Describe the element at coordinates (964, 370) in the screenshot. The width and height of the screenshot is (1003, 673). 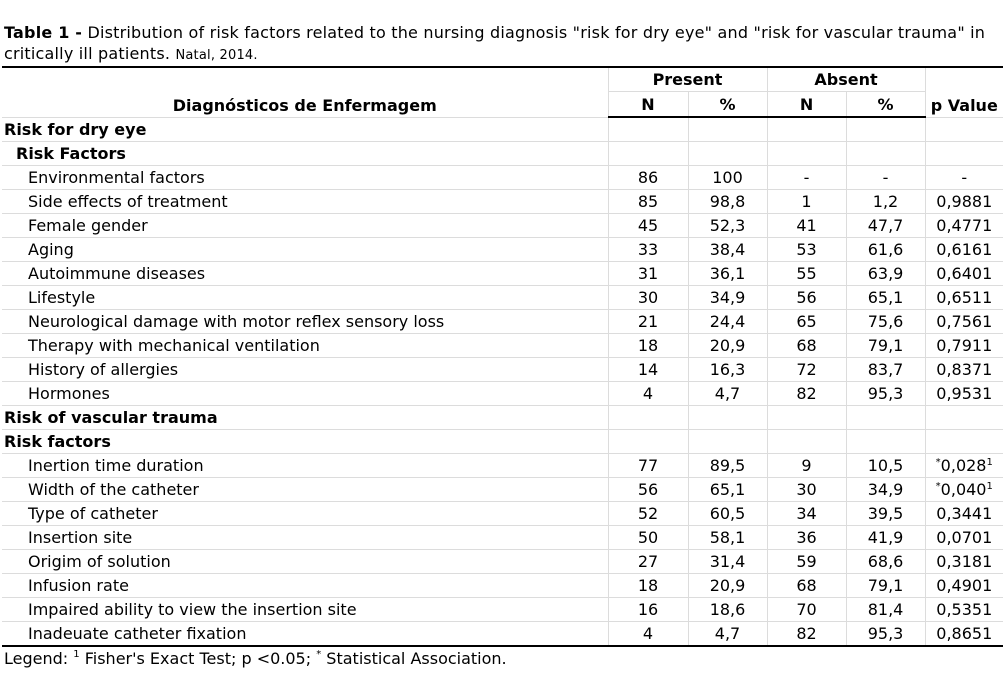
I see `p-value-cell: 0,8371` at that location.